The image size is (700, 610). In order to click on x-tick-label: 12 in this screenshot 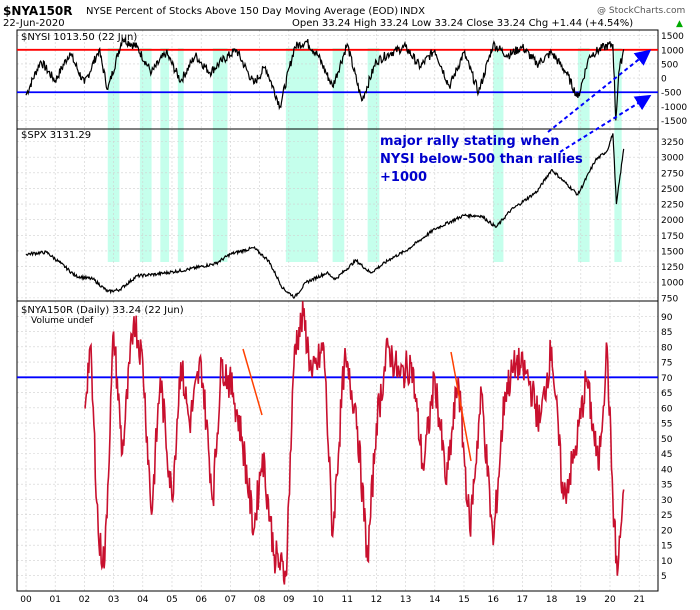, I will do `click(376, 600)`.